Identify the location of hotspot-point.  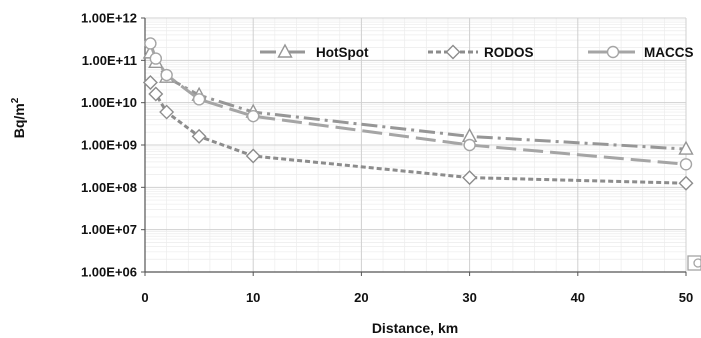
(686, 147).